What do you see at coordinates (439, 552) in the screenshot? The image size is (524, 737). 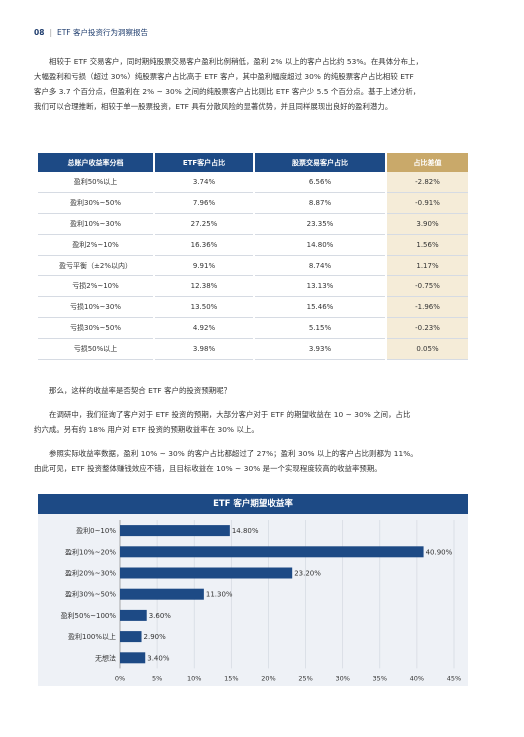 I see `data-label: 40.90%` at bounding box center [439, 552].